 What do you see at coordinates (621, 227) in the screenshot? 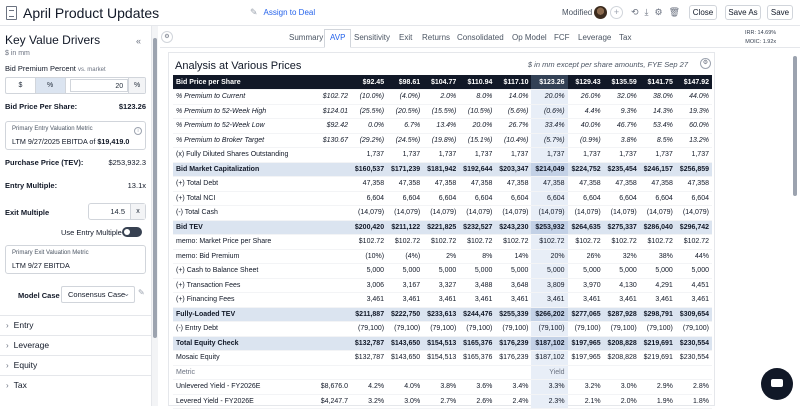
I see `table-cell: $275,337` at bounding box center [621, 227].